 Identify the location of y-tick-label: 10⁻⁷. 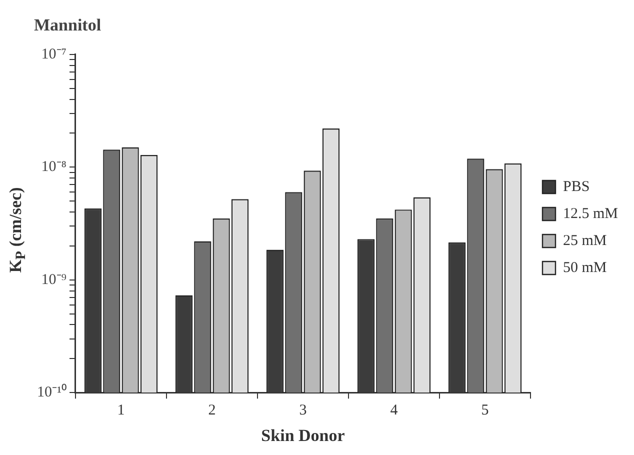
(53, 54).